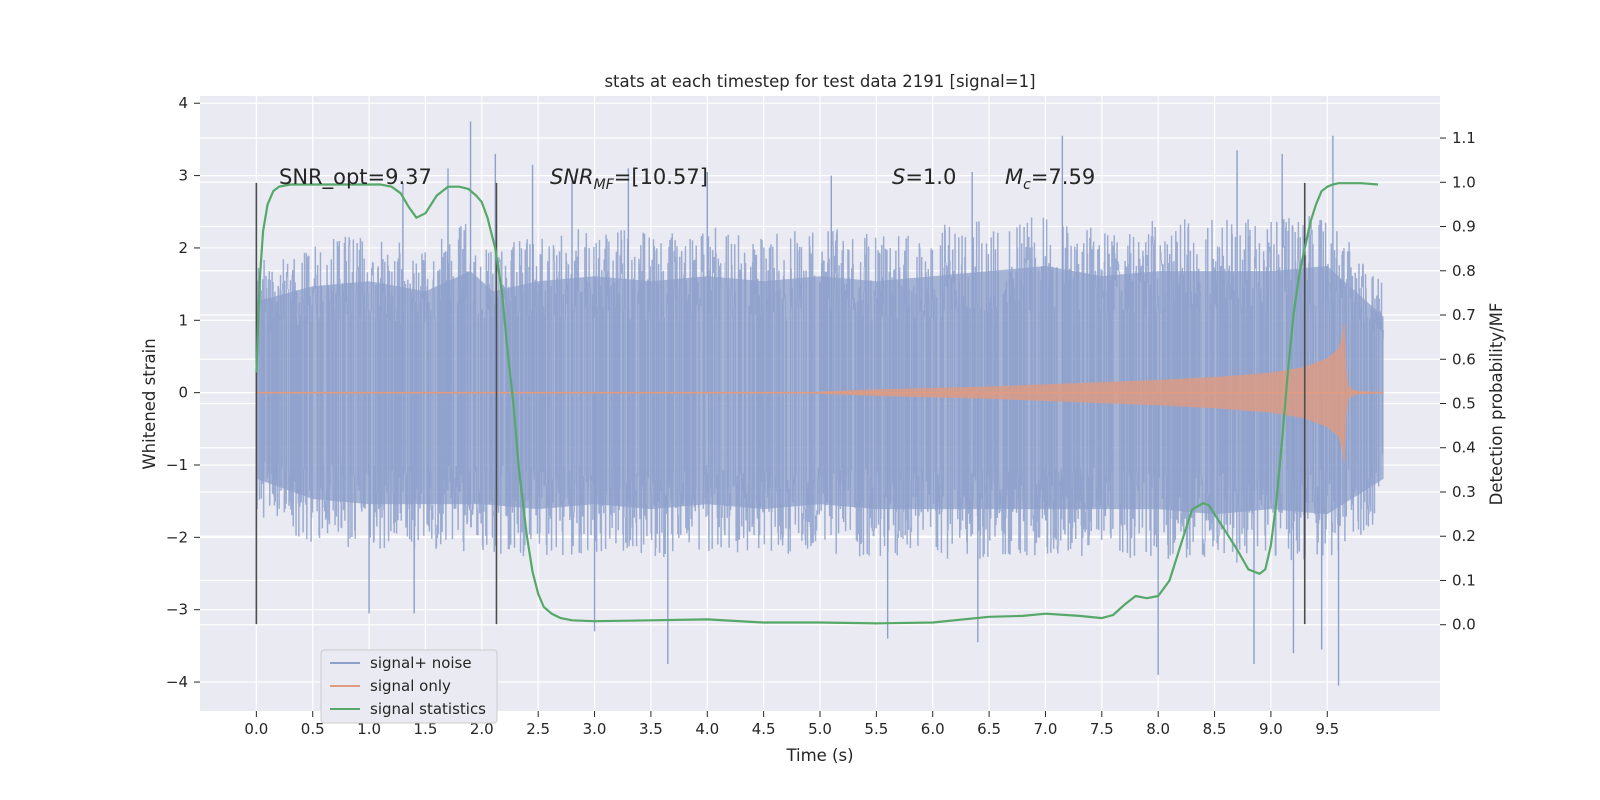  What do you see at coordinates (313, 729) in the screenshot?
I see `x-tick-label: 0.5` at bounding box center [313, 729].